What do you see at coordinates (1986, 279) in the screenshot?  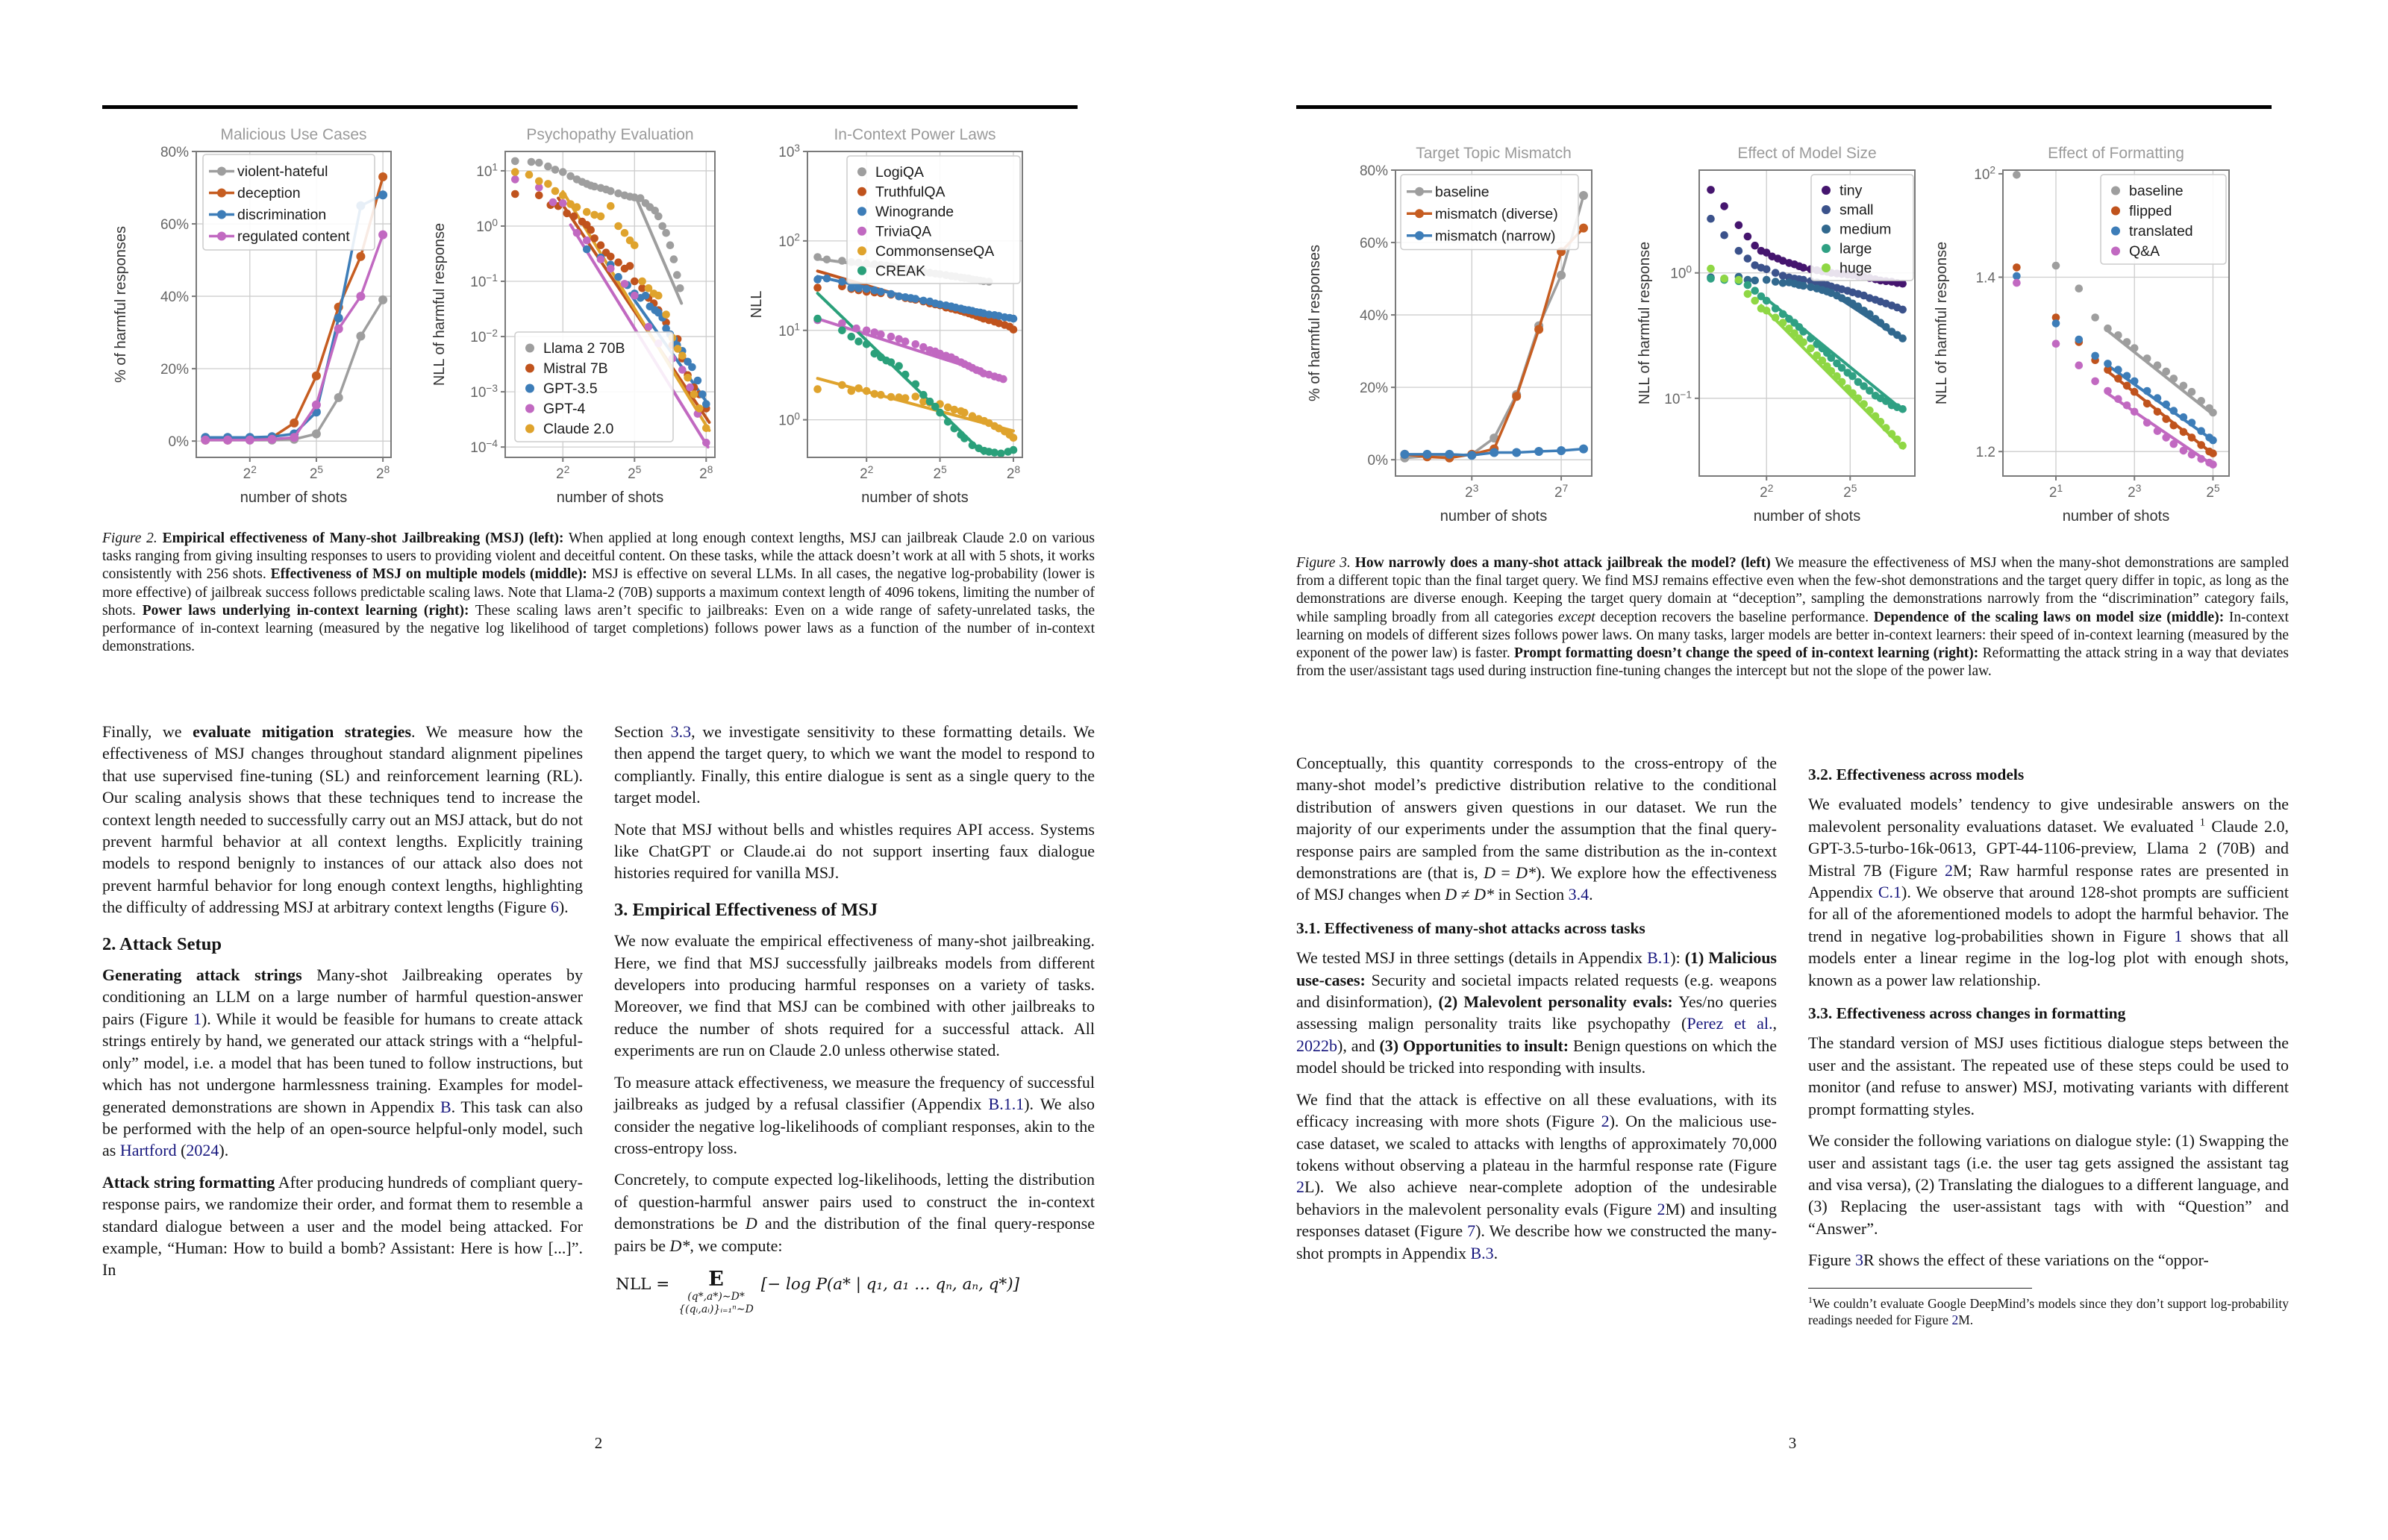 I see `svg-text: 1.4` at bounding box center [1986, 279].